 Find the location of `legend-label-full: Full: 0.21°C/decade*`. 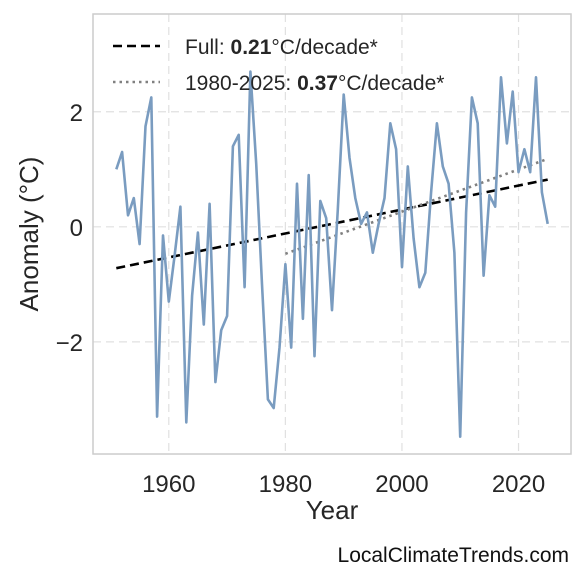

legend-label-full: Full: 0.21°C/decade* is located at coordinates (281, 47).